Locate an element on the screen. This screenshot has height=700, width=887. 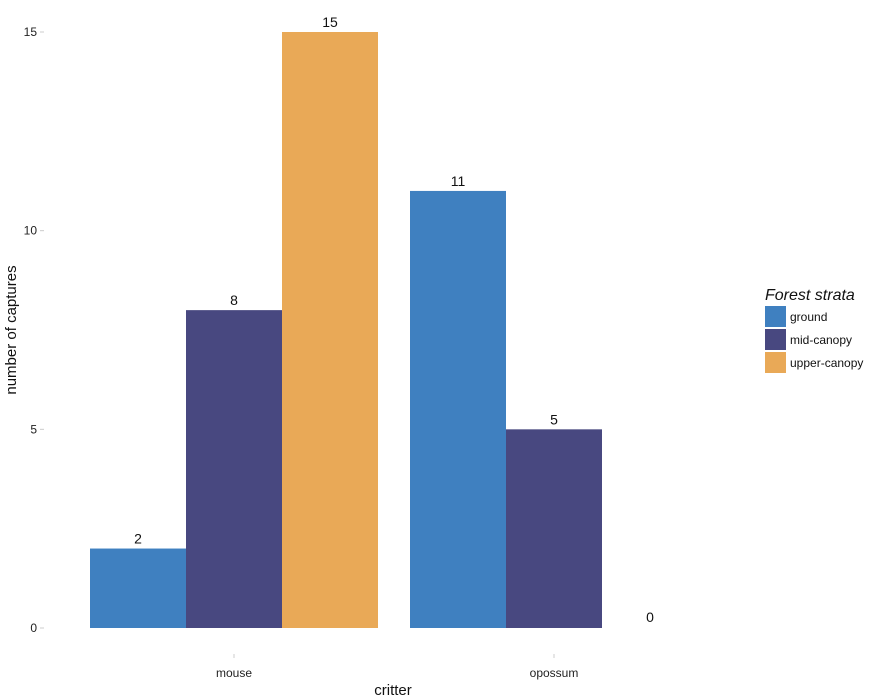
x-axis-title: critter is located at coordinates (393, 690).